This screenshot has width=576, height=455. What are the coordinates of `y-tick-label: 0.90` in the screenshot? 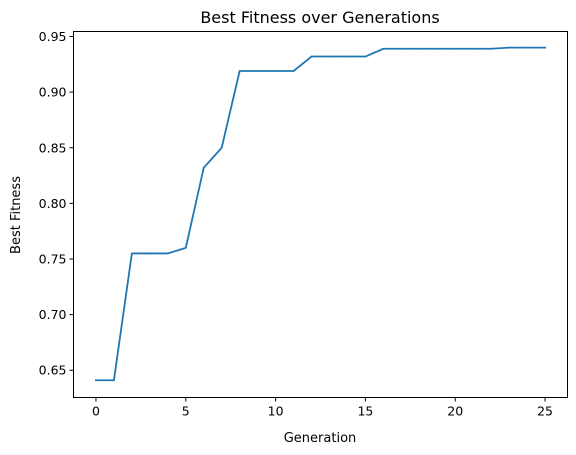 It's located at (53, 92).